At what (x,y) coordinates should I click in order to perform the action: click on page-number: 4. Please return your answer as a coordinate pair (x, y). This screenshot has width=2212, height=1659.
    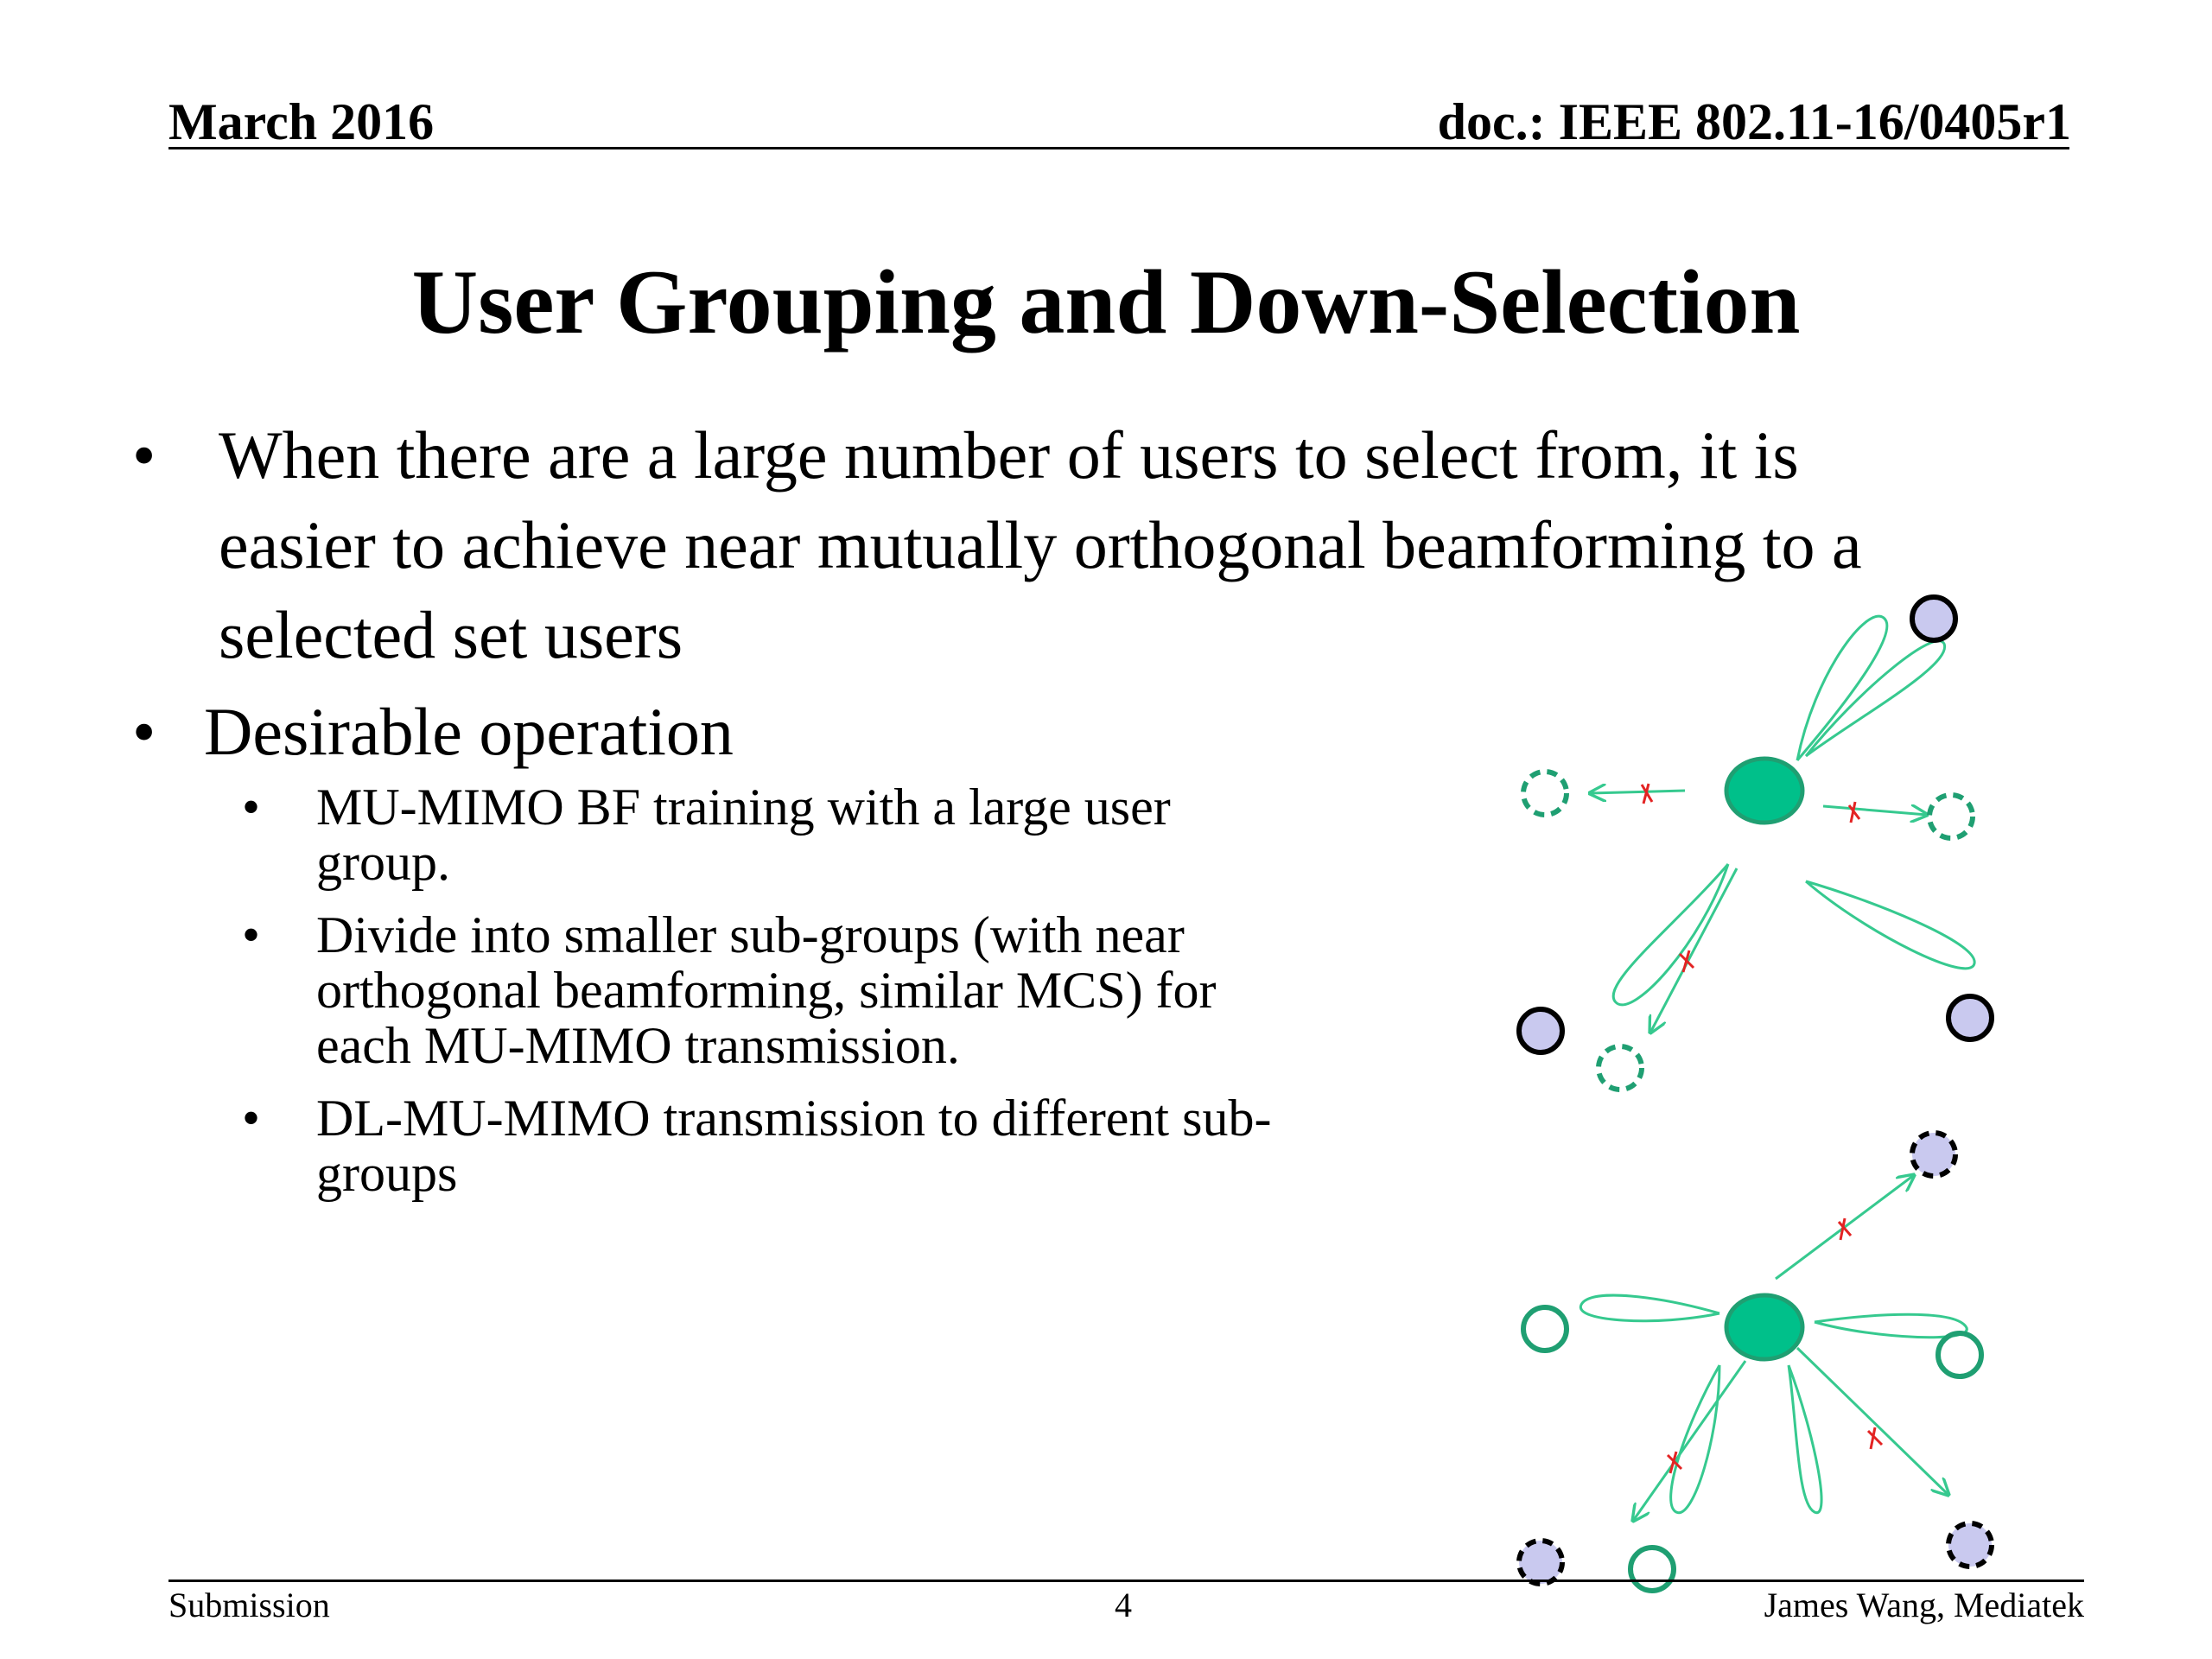
    Looking at the image, I should click on (1123, 1605).